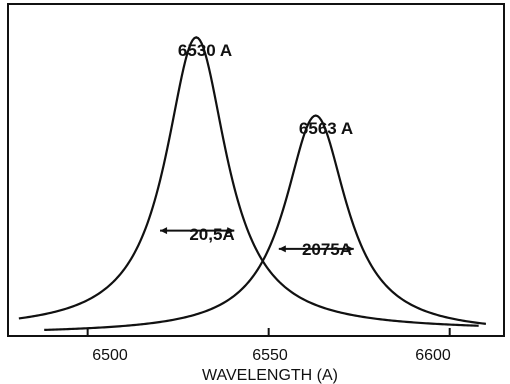  I want to click on peak-label-6530: 6530 A, so click(205, 50).